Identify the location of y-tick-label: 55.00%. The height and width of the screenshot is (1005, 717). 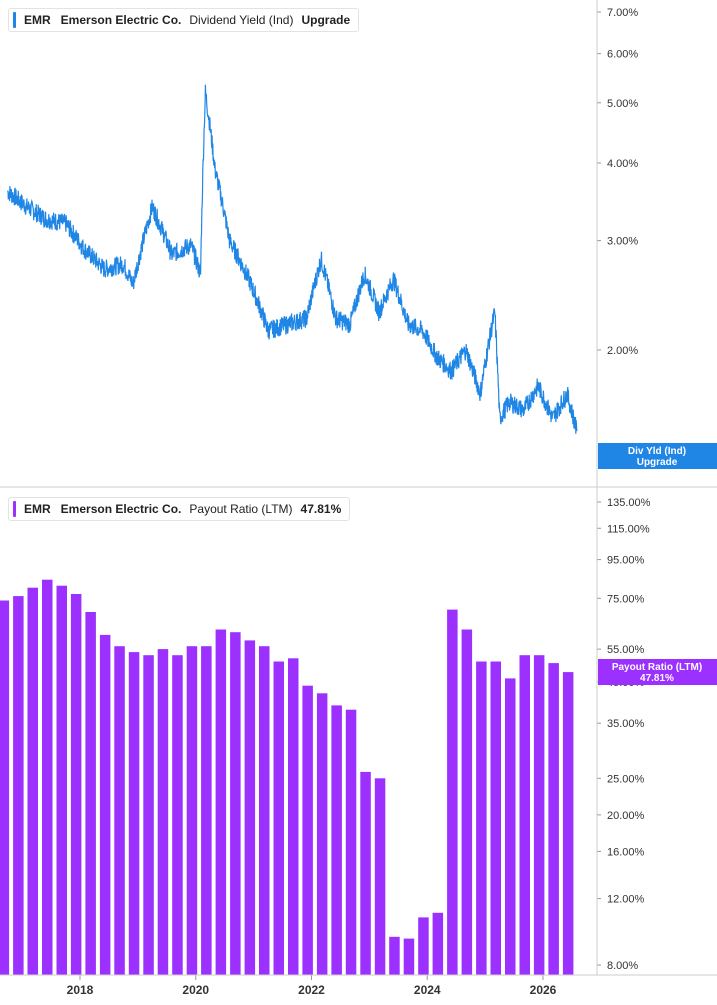
(626, 650).